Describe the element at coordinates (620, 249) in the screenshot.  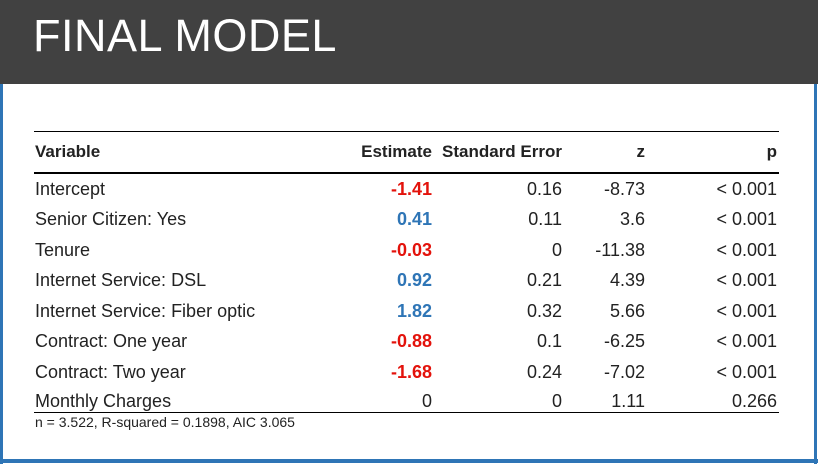
I see `cell-z: -11.38` at that location.